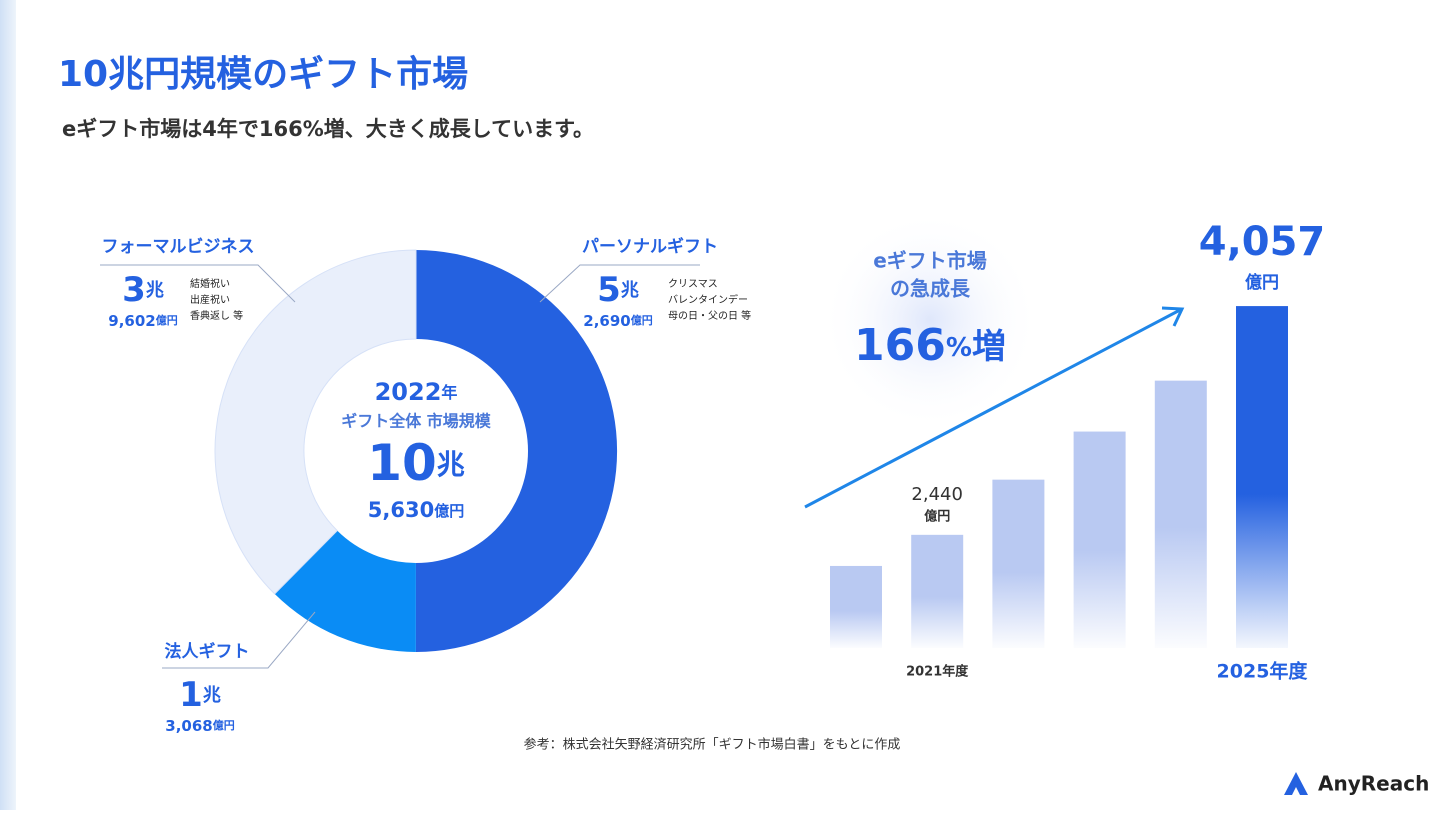  I want to click on title: 10兆円規模のギフト市場, so click(263, 74).